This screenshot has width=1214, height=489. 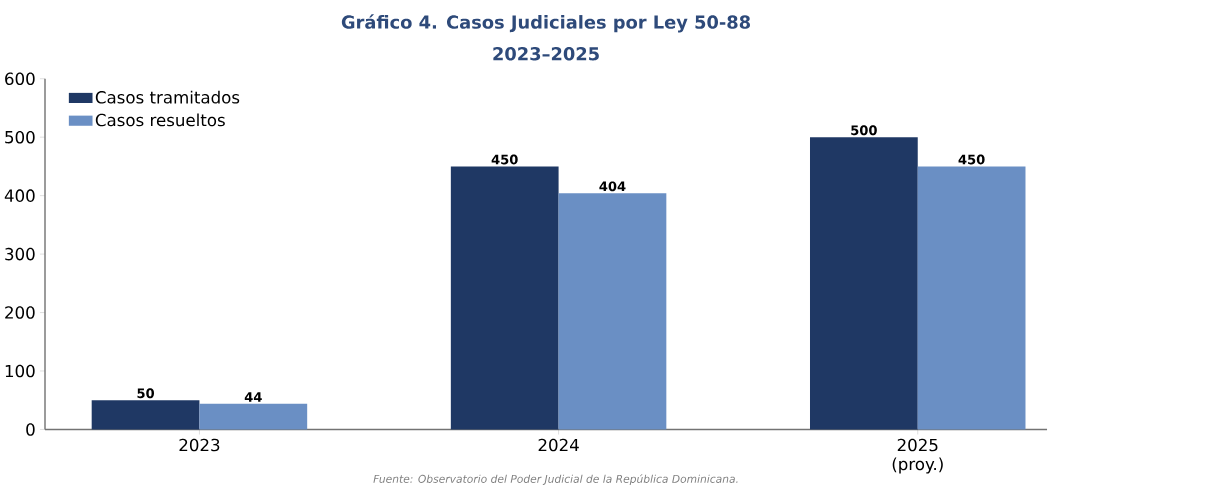 I want to click on y-tick-label: 200, so click(x=20, y=312).